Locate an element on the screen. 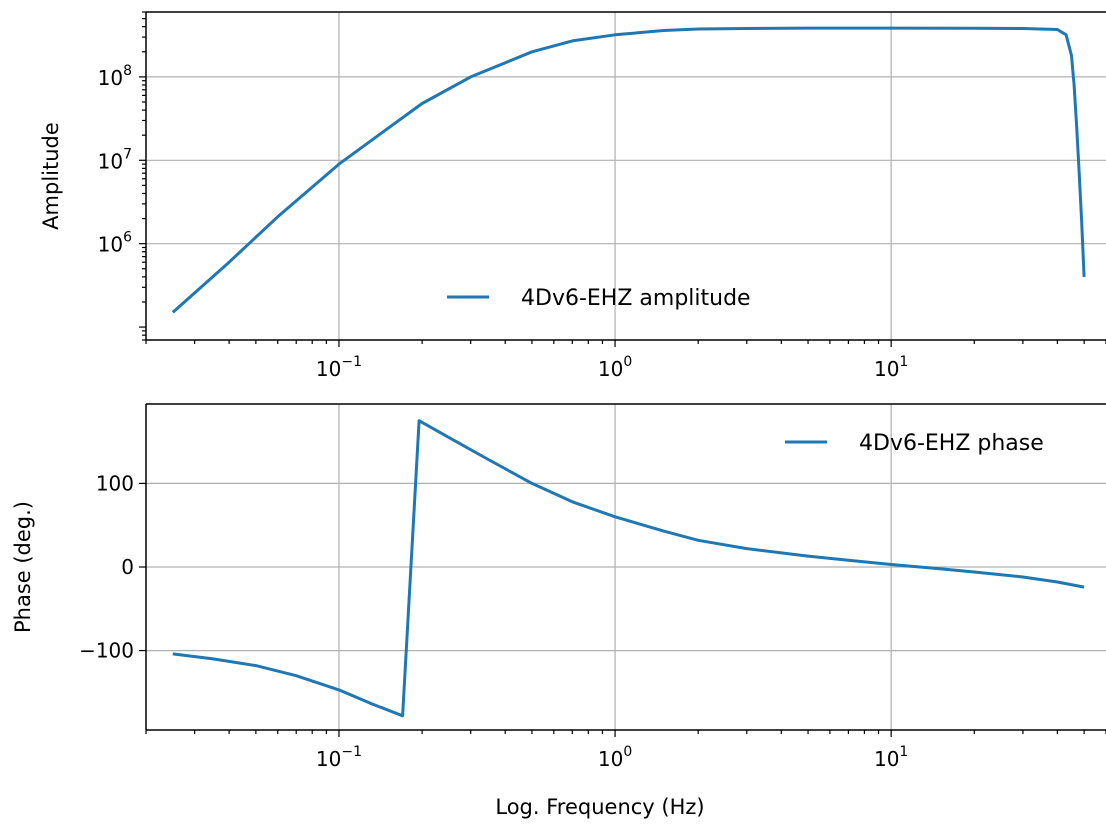 The width and height of the screenshot is (1106, 830). y-axis-label: Amplitude is located at coordinates (51, 176).